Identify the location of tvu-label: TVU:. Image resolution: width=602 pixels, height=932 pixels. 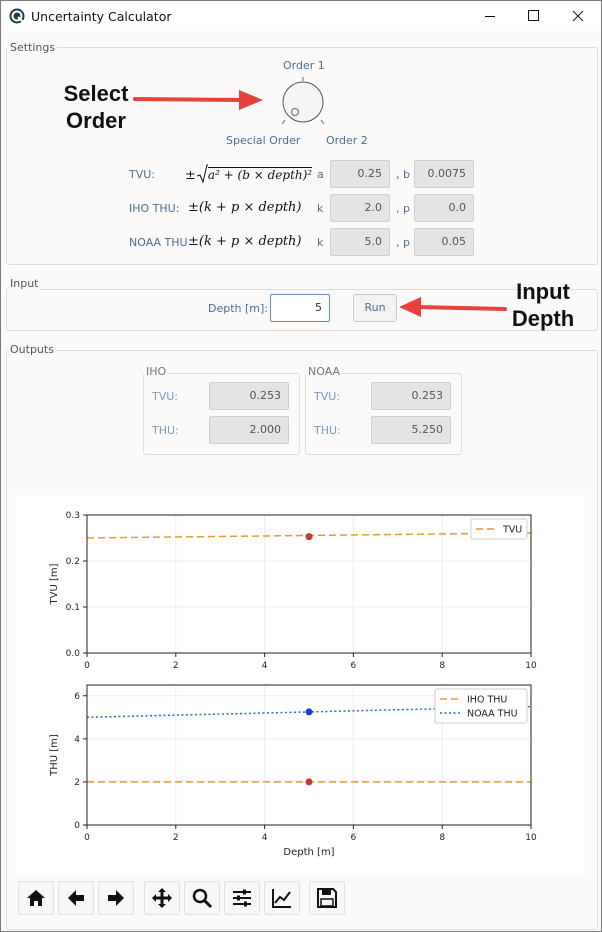
(142, 174).